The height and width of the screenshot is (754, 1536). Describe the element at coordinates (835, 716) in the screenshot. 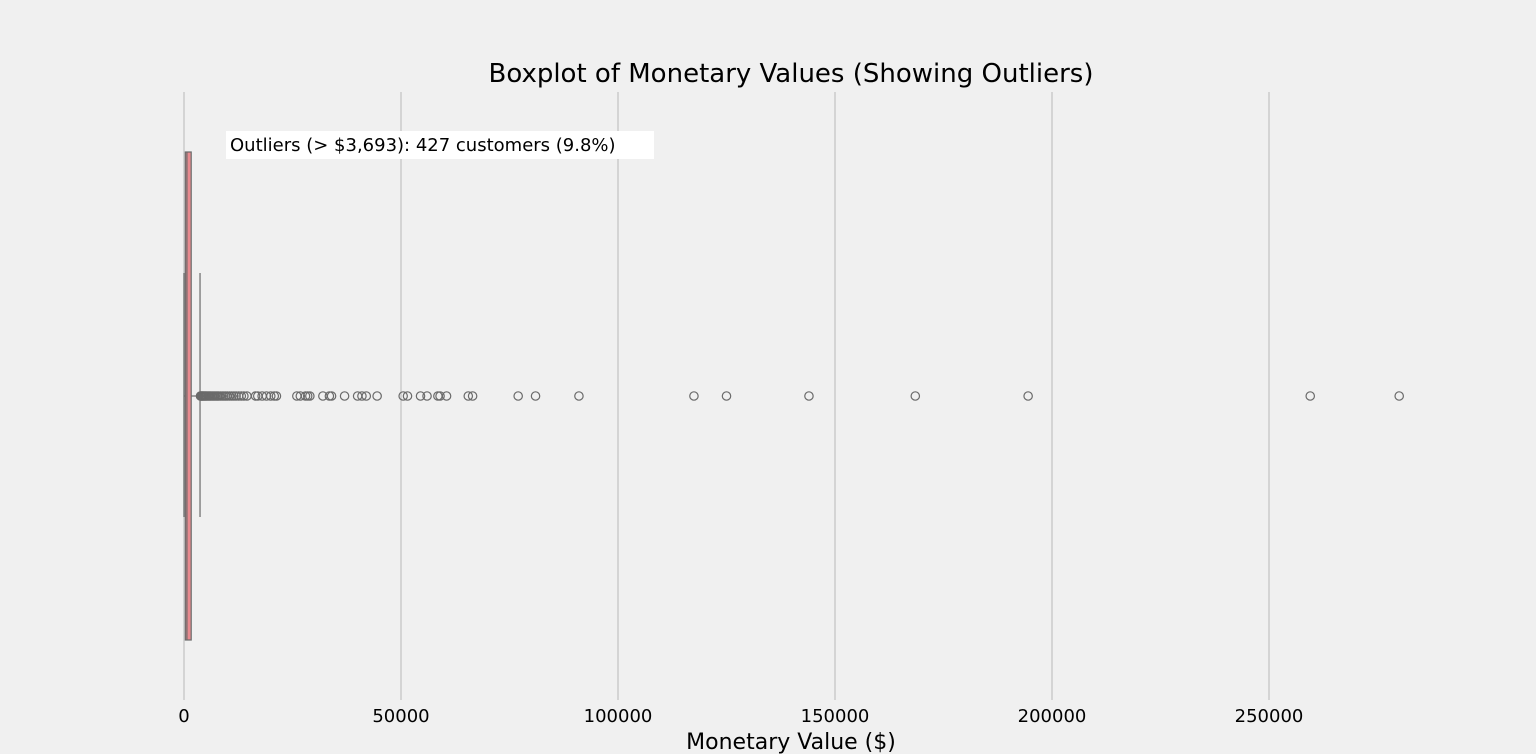

I see `x-tick-label: 150000` at that location.